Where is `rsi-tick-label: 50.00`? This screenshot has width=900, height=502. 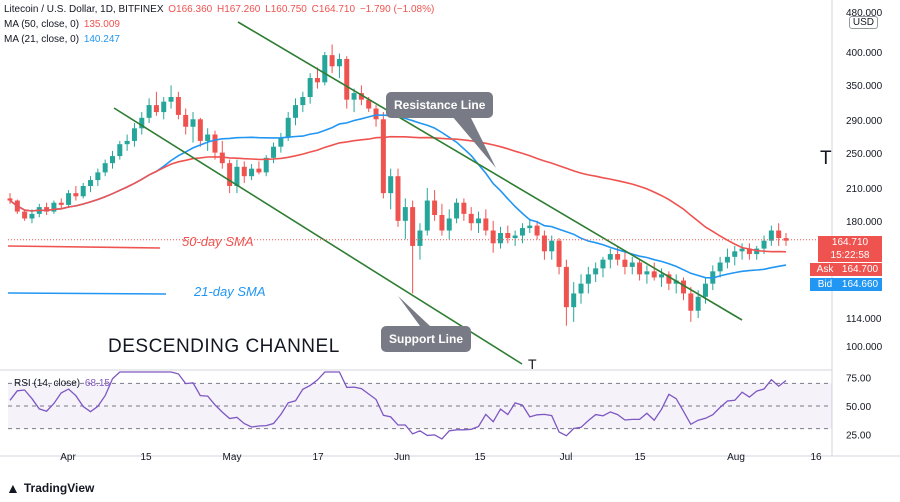
rsi-tick-label: 50.00 is located at coordinates (858, 407).